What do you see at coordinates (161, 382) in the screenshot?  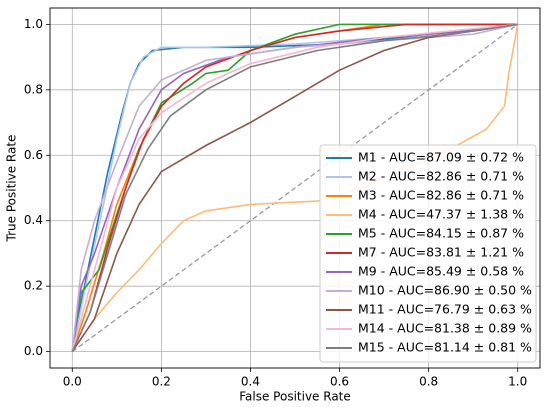 I see `x-tick-label: 0.2` at bounding box center [161, 382].